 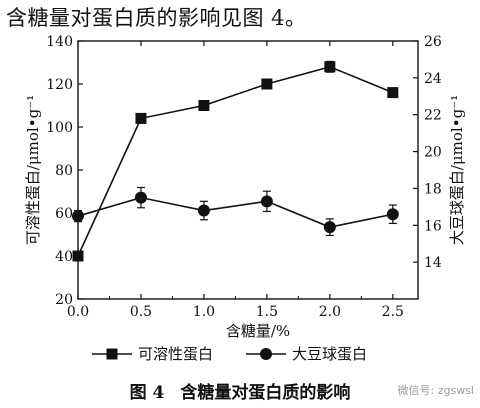 What do you see at coordinates (433, 42) in the screenshot?
I see `y-right-tick-label: 26` at bounding box center [433, 42].